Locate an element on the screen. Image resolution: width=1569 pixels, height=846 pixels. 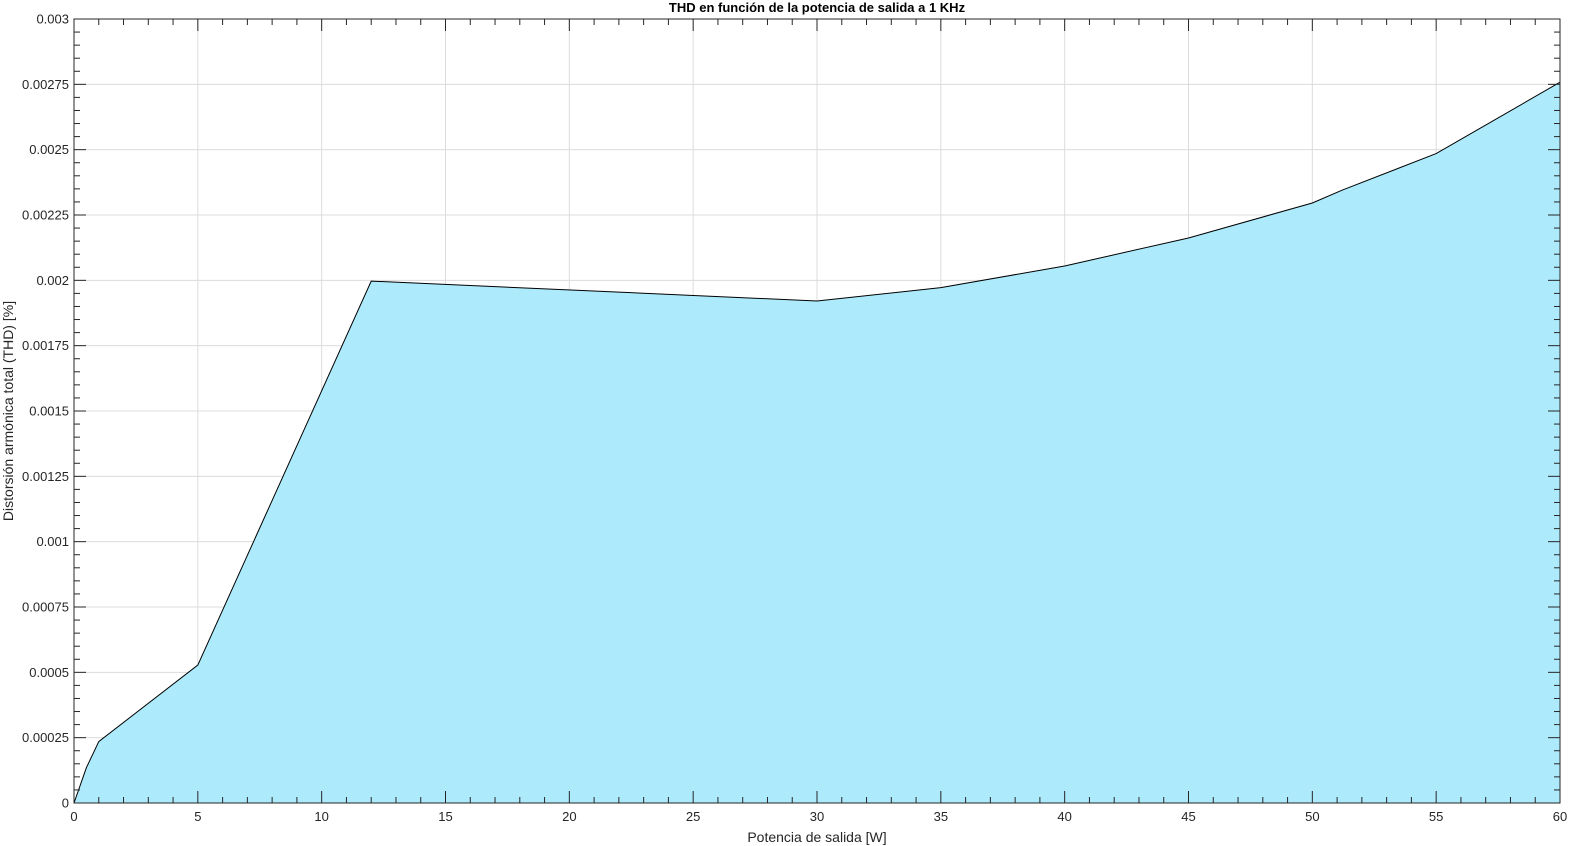
y-tick-label: 0.003 is located at coordinates (52, 19).